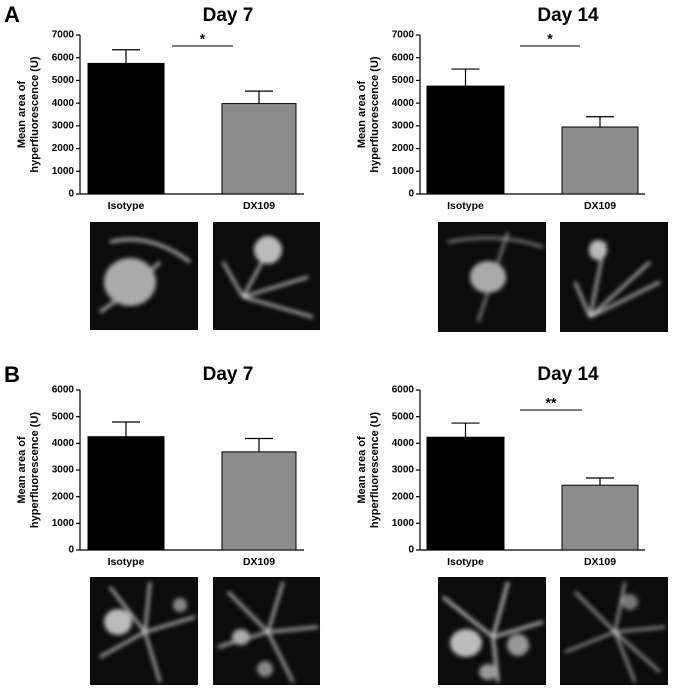 This screenshot has width=676, height=688. I want to click on significance-label: **, so click(551, 403).